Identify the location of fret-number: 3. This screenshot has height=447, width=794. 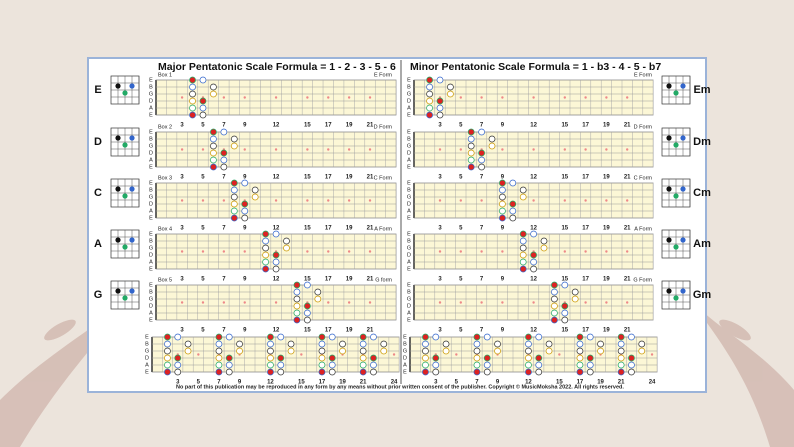
(178, 383).